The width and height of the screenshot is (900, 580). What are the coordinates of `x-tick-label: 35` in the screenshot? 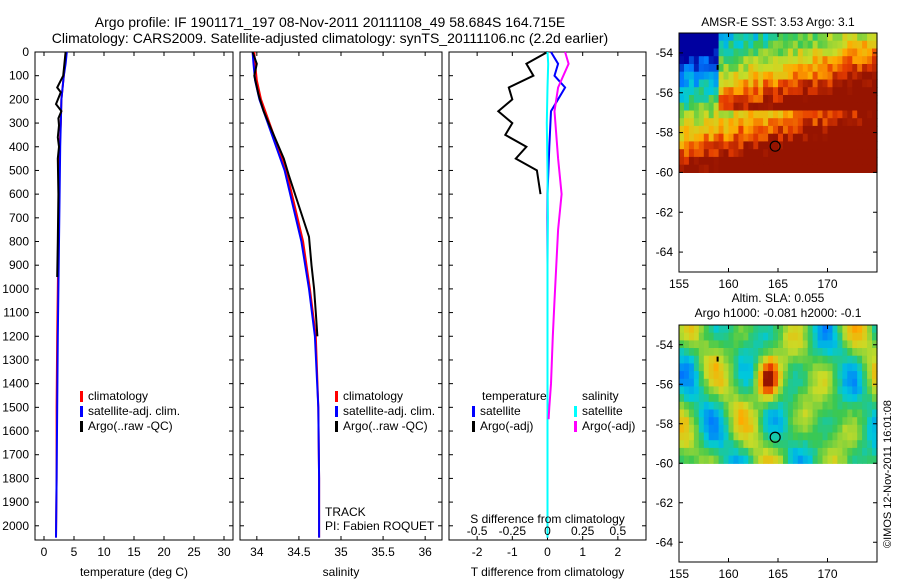 It's located at (341, 552).